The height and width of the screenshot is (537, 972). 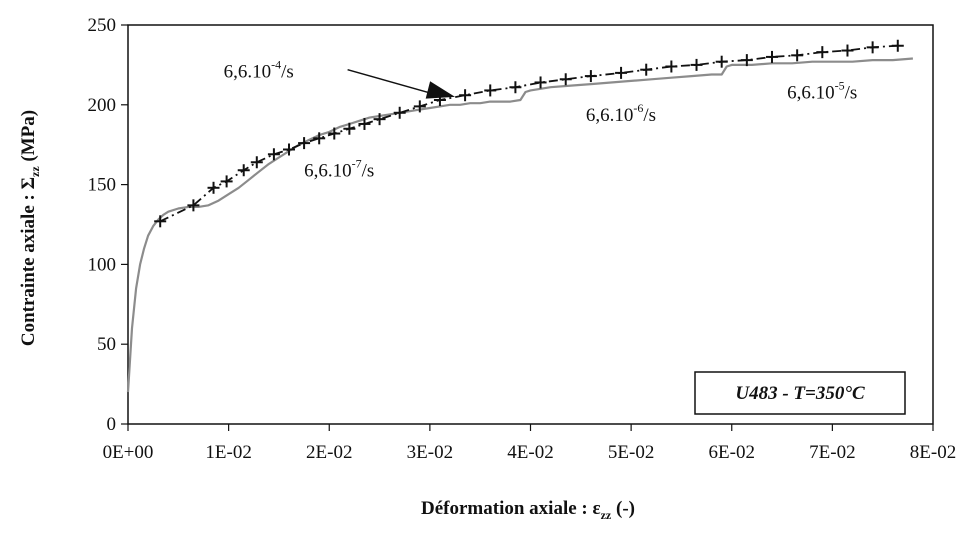 What do you see at coordinates (822, 90) in the screenshot?
I see `rate-annotation: 6,6.10-5/s` at bounding box center [822, 90].